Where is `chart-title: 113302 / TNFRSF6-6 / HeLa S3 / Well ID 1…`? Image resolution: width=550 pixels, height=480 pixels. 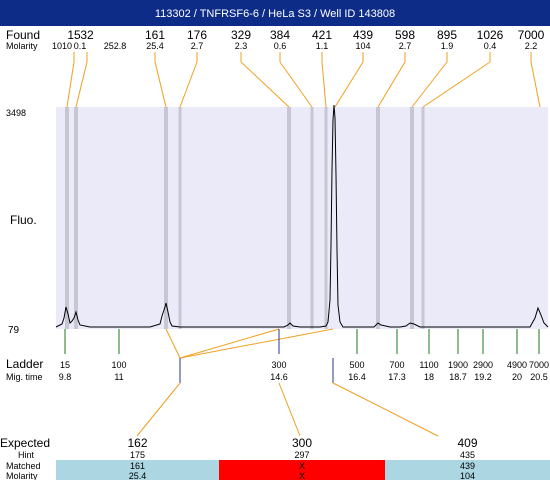
chart-title: 113302 / TNFRSF6-6 / HeLa S3 / Well ID 1… is located at coordinates (275, 14).